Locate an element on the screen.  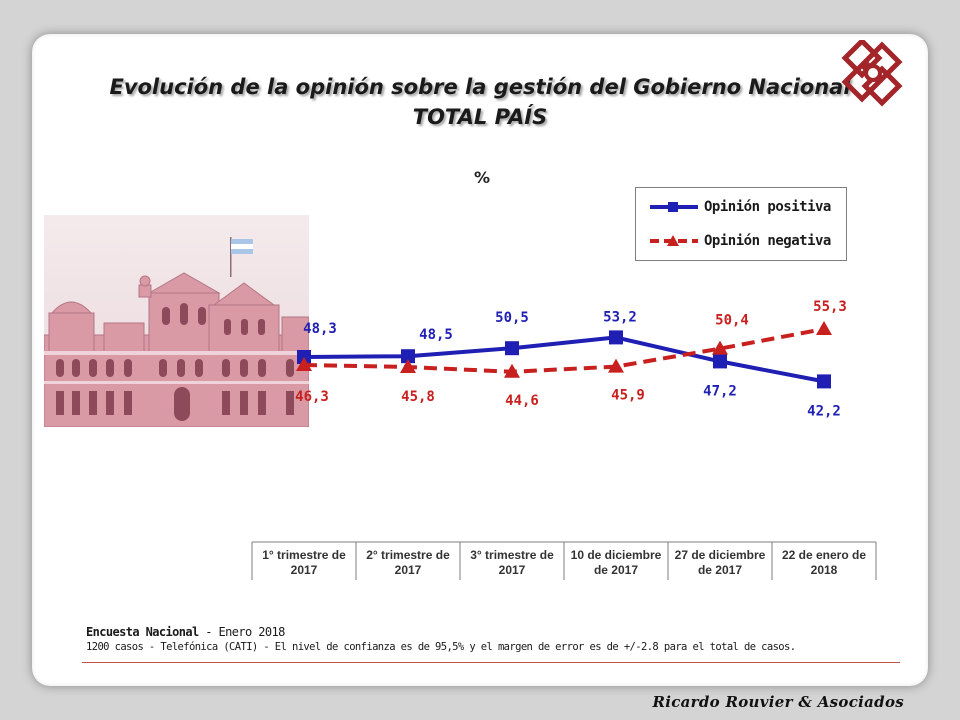
legend-item-negative: Opinión negativa is located at coordinates (739, 241).